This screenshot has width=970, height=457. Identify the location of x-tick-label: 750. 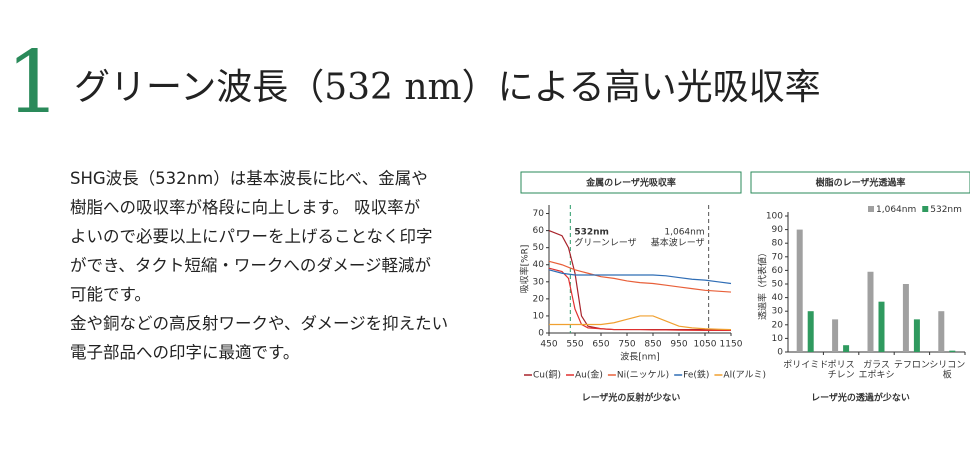
(626, 345).